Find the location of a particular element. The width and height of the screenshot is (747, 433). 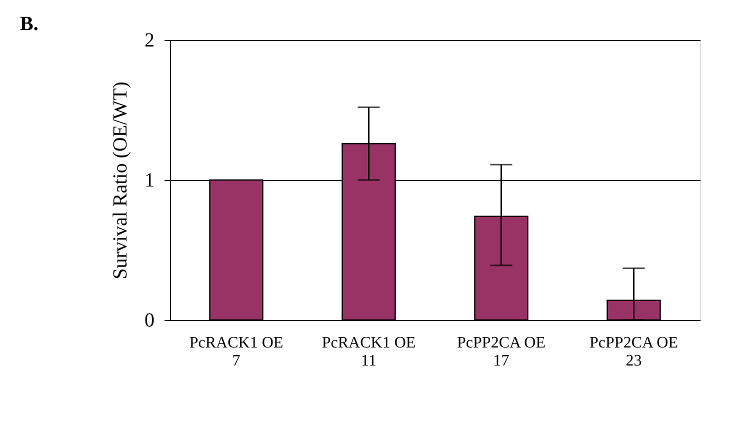

y-tick-label: 2 is located at coordinates (149, 41).